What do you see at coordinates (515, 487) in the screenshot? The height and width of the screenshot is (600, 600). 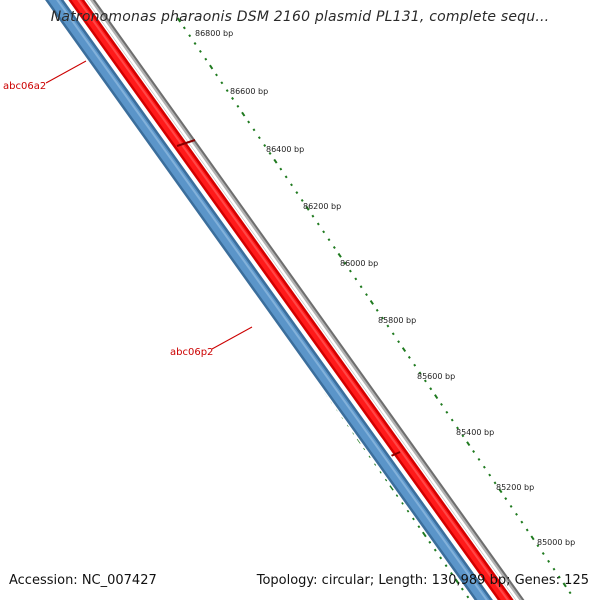 I see `scale-label: 85200 bp` at bounding box center [515, 487].